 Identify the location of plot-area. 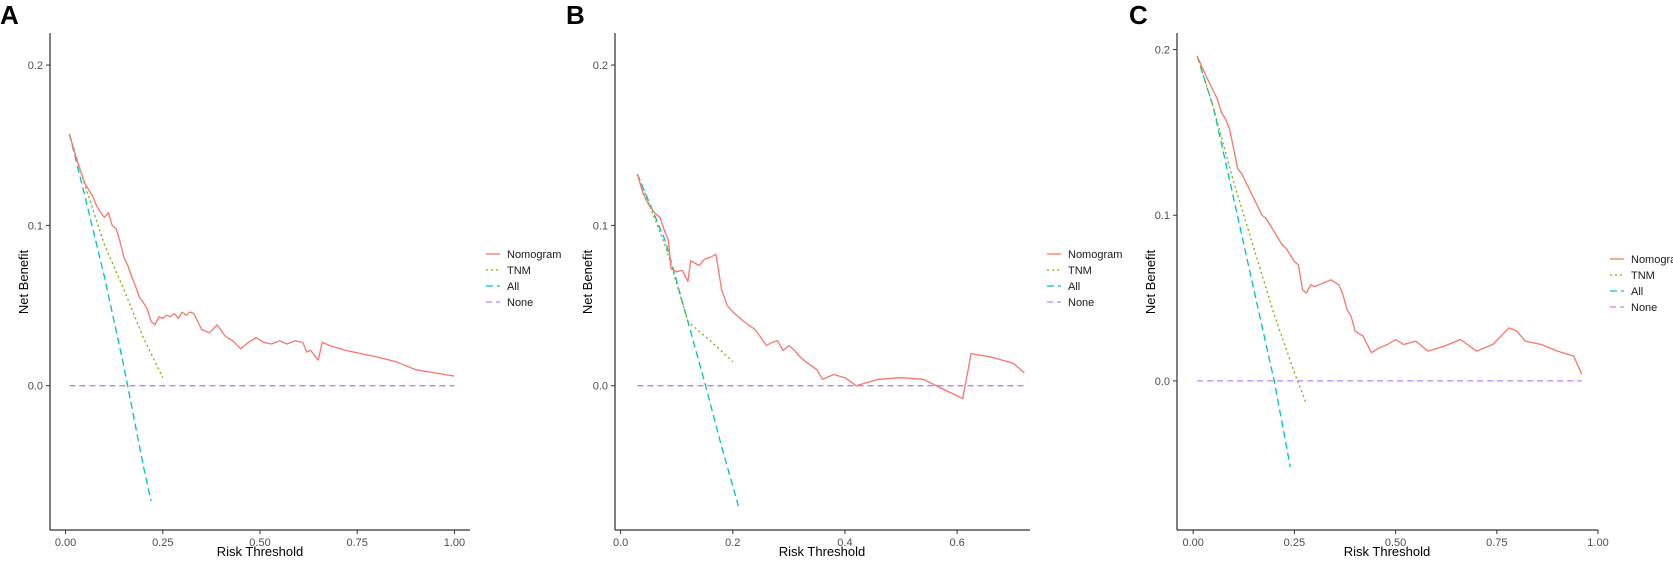
(830, 340).